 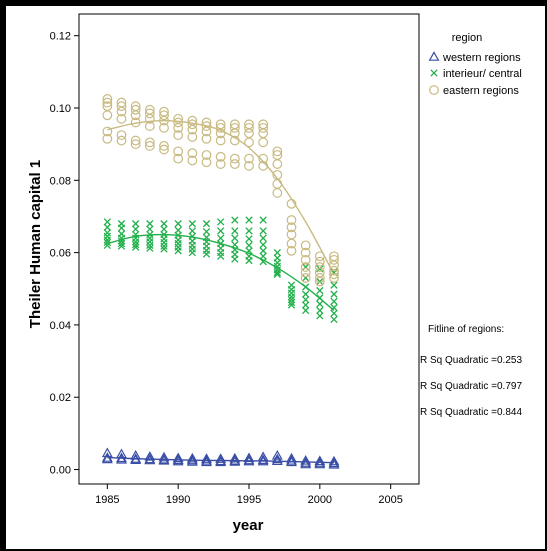 What do you see at coordinates (107, 500) in the screenshot?
I see `x-tick-label: 1985` at bounding box center [107, 500].